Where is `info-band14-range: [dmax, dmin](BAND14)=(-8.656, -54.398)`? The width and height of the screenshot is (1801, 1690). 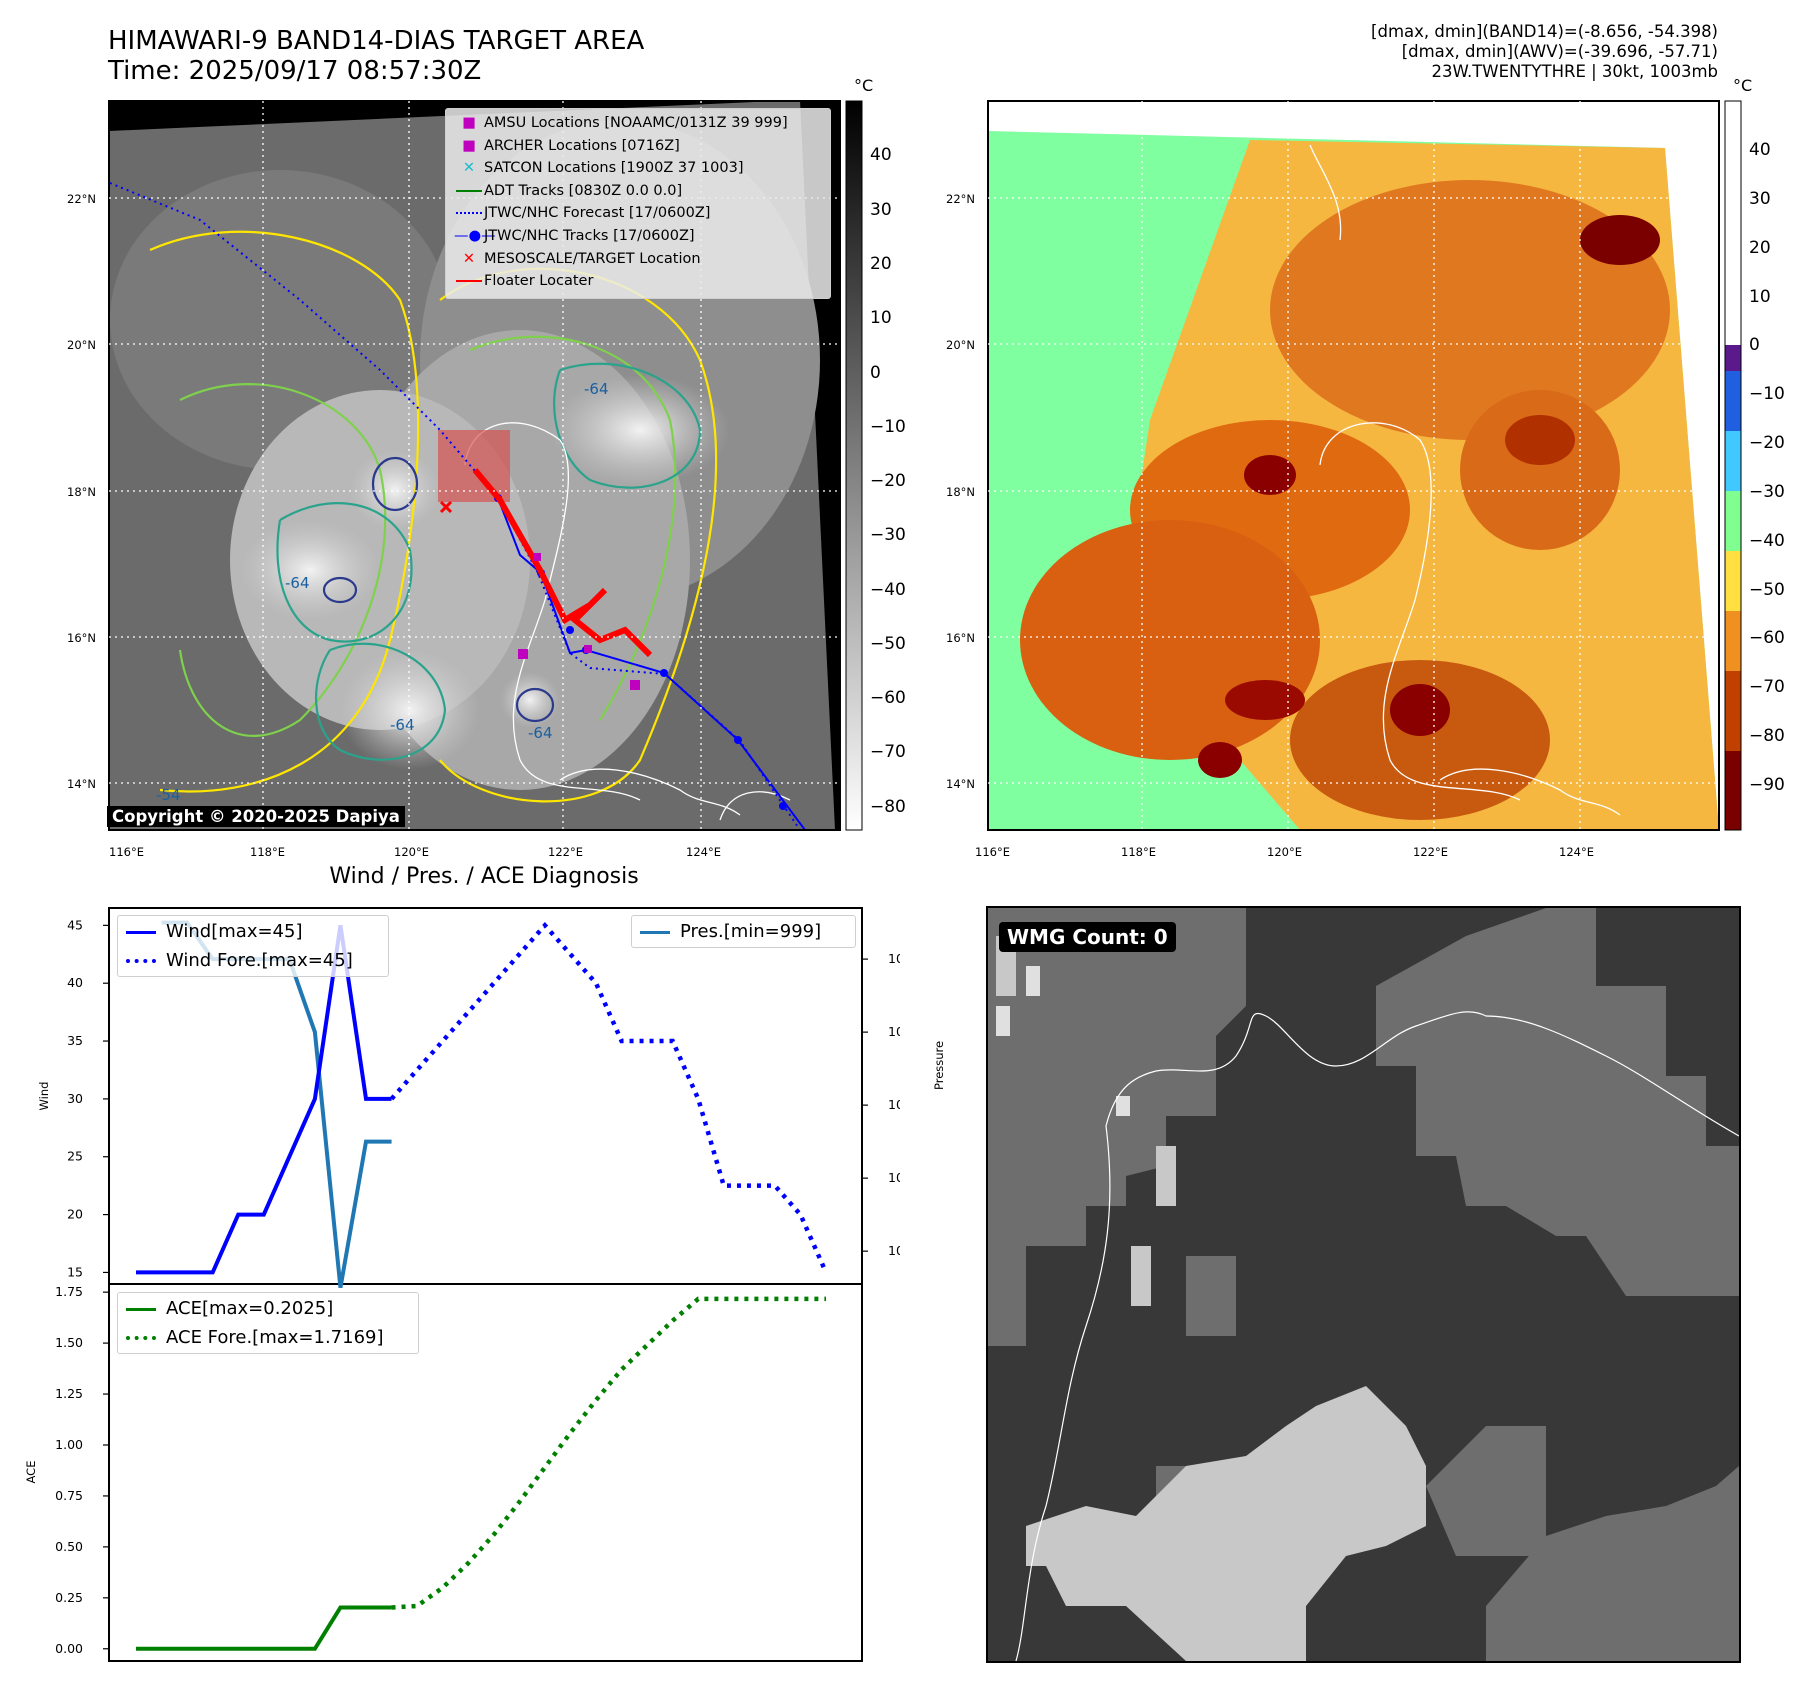 info-band14-range: [dmax, dmin](BAND14)=(-8.656, -54.398) is located at coordinates (1544, 31).